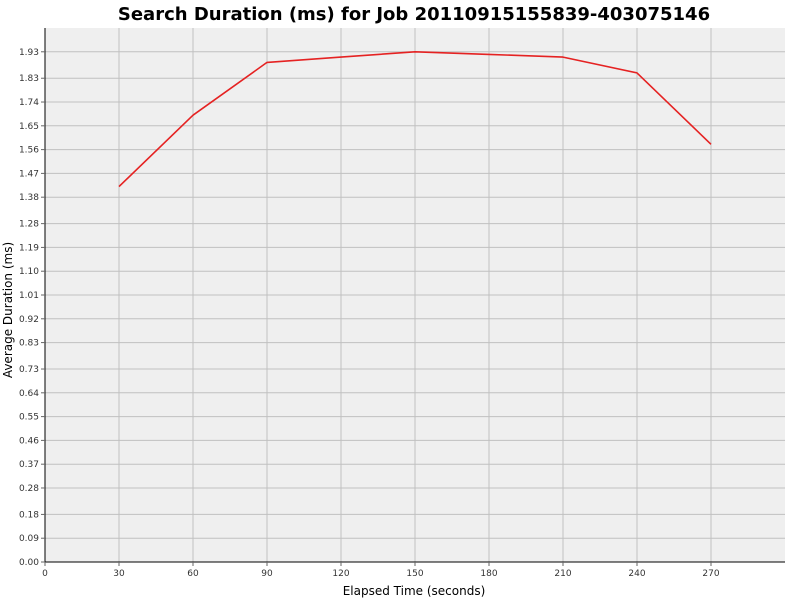 This screenshot has width=800, height=600. Describe the element at coordinates (29, 370) in the screenshot. I see `y-tick-label: 0.73` at that location.